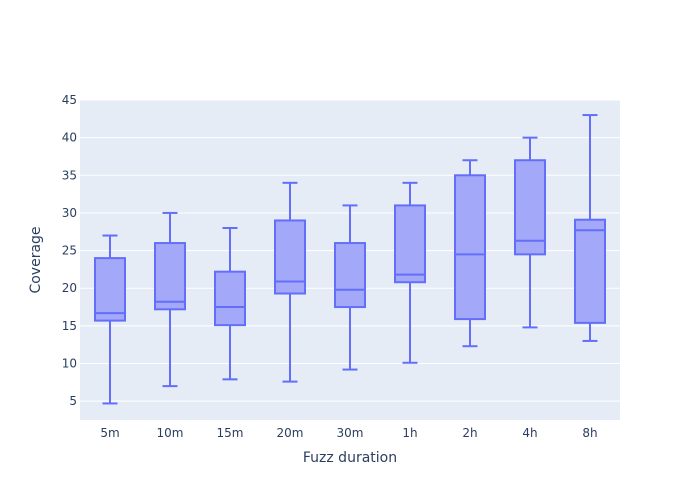 This screenshot has height=500, width=700. What do you see at coordinates (109, 433) in the screenshot?
I see `x-tick-label: 5m` at bounding box center [109, 433].